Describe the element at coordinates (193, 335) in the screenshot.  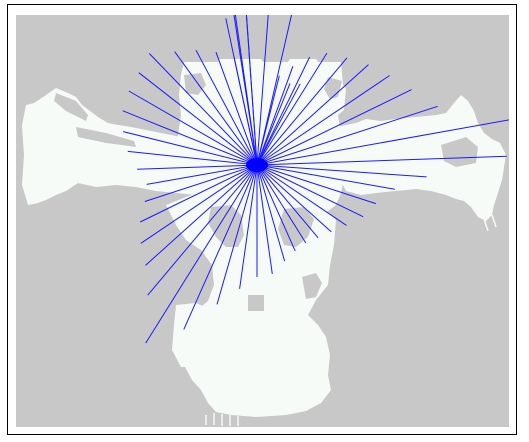
I see `free-region-lower-left` at that location.